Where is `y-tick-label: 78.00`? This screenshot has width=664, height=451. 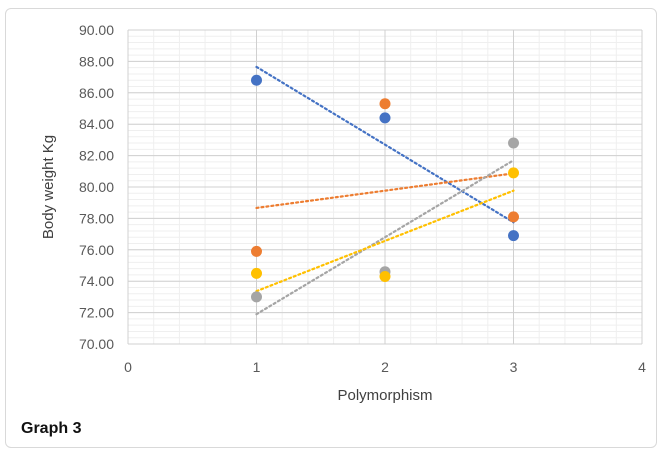 y-tick-label: 78.00 is located at coordinates (96, 218).